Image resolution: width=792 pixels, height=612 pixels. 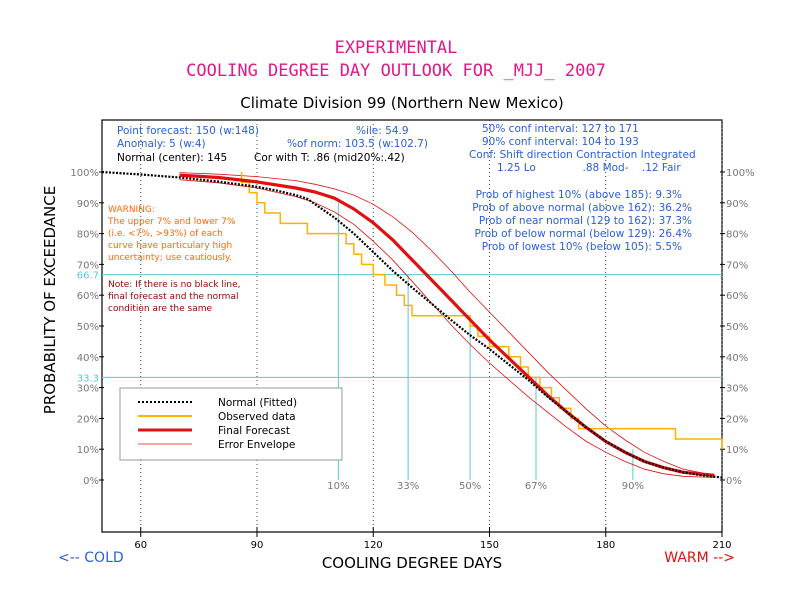 What do you see at coordinates (737, 327) in the screenshot?
I see `y-tick-label-right: 50%` at bounding box center [737, 327].